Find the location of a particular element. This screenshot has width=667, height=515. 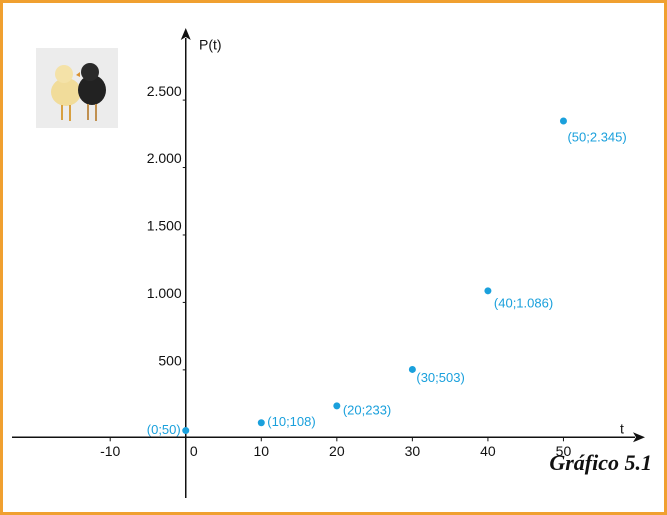

y-tick-label: 500 is located at coordinates (170, 361).